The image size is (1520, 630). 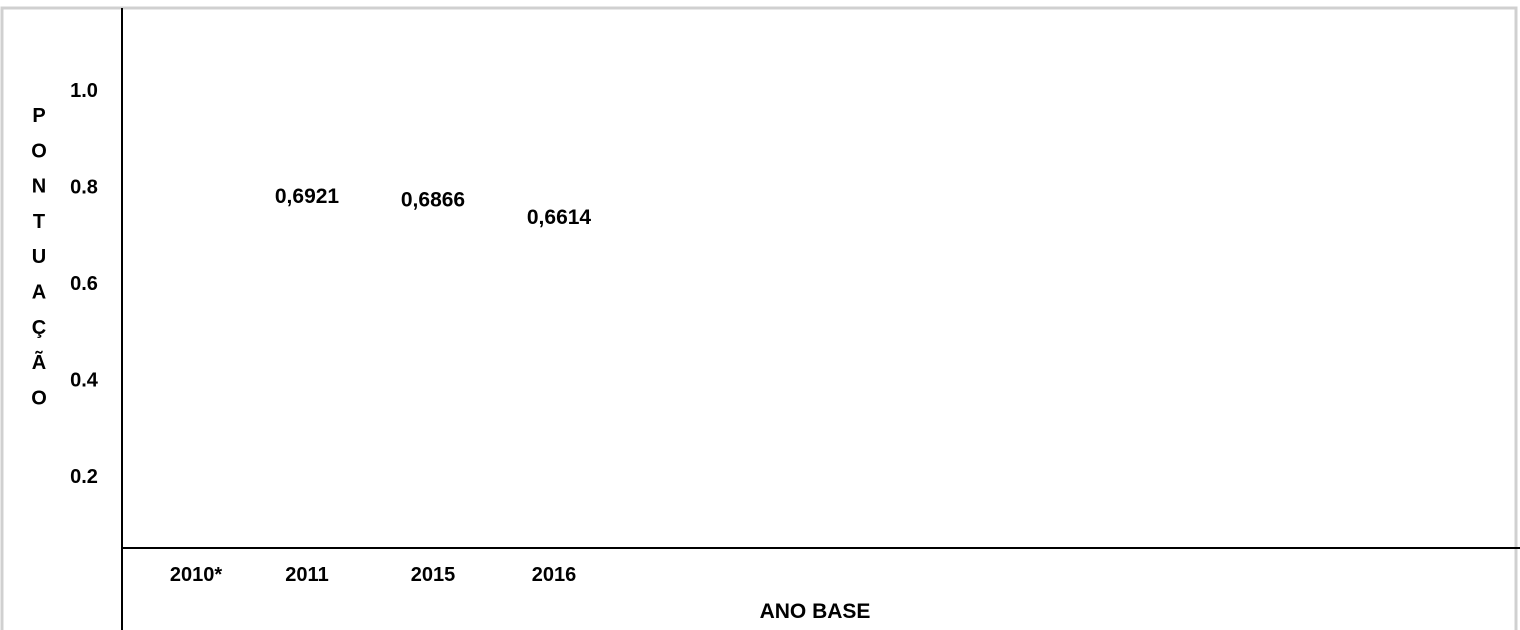 I want to click on x-tick-label: 2010*, so click(x=196, y=575).